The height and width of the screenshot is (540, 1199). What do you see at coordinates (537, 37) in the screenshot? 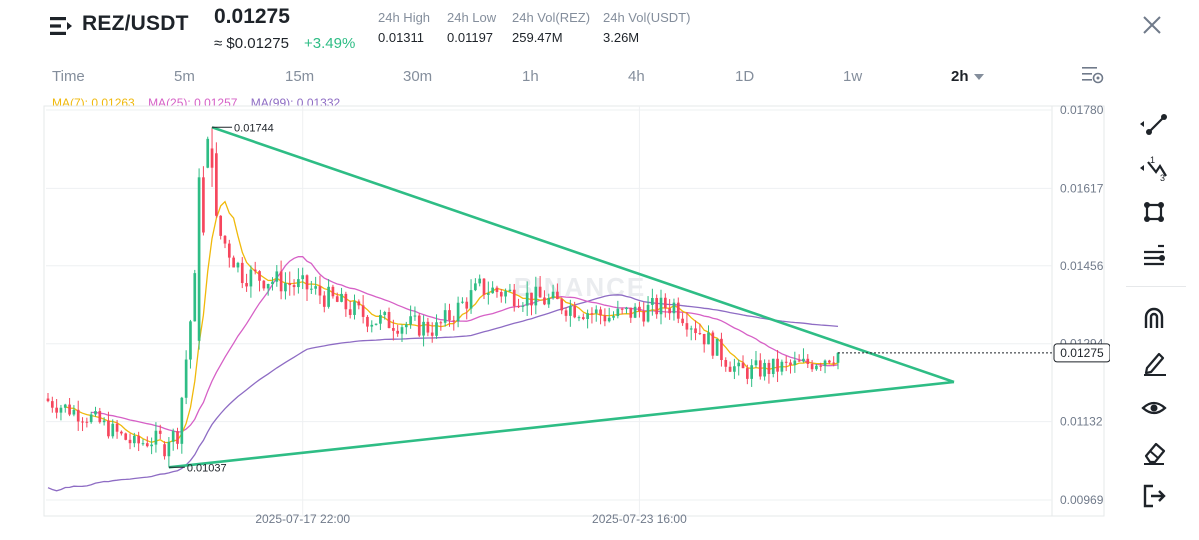
I see `stat-value: 259.47M` at bounding box center [537, 37].